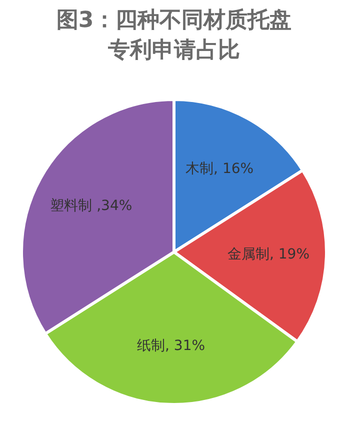 The width and height of the screenshot is (348, 448). Describe the element at coordinates (185, 346) in the screenshot. I see `data-label: , 31%` at that location.